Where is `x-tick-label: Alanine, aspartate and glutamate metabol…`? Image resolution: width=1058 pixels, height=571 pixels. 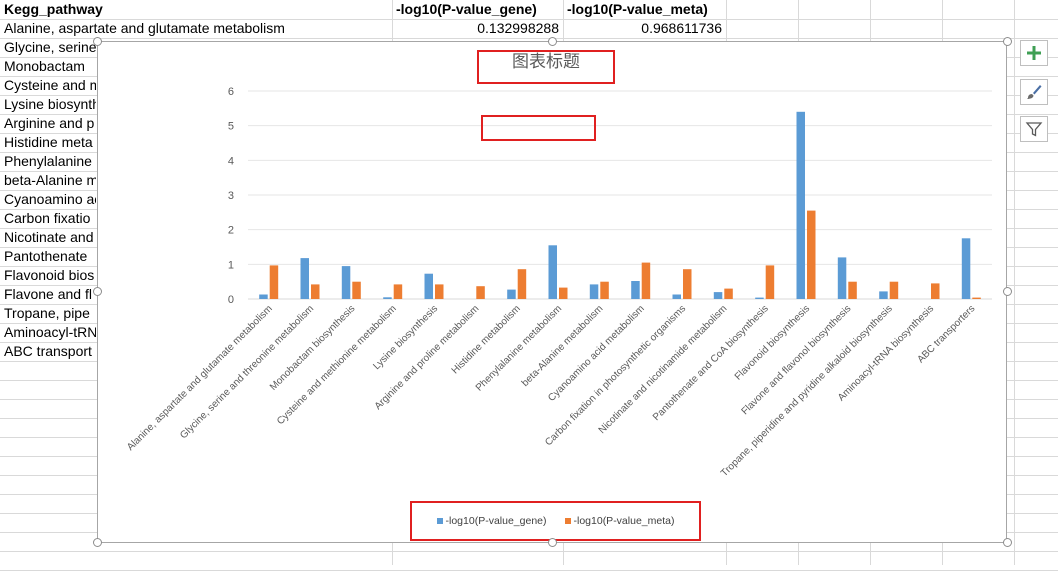
x-tick-label: Alanine, aspartate and glutamate metabol… is located at coordinates (200, 378).